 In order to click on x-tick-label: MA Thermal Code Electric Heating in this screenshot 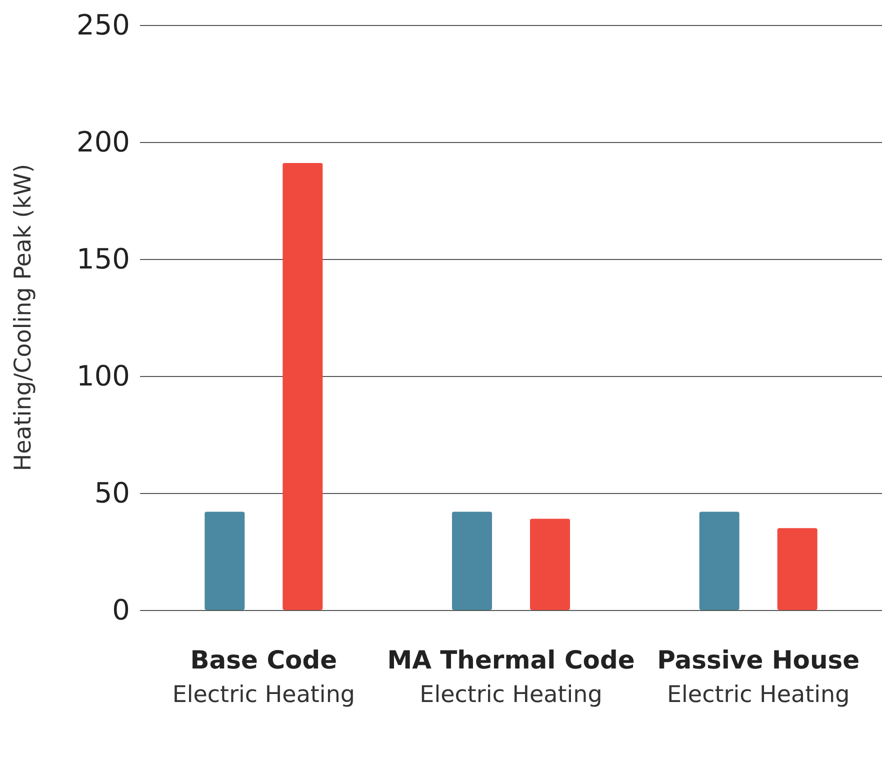, I will do `click(511, 677)`.